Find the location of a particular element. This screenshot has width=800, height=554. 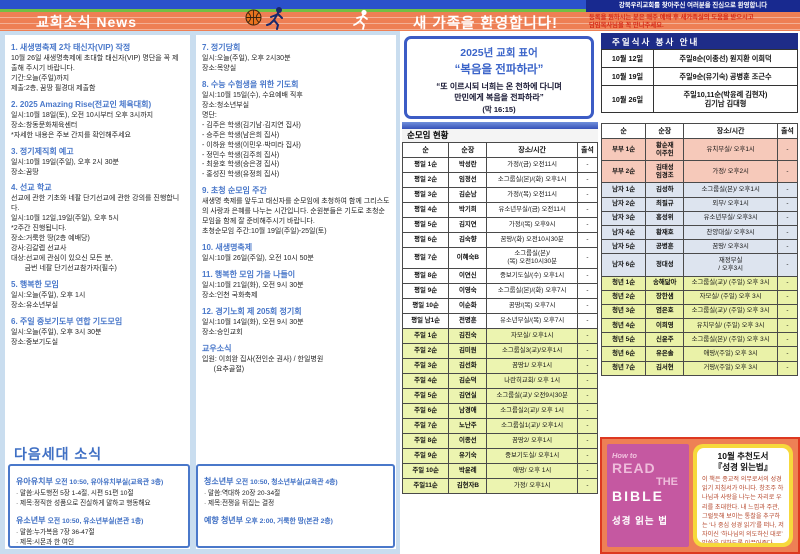

news-line: *2주간 진행됩니다. is located at coordinates (39, 229).